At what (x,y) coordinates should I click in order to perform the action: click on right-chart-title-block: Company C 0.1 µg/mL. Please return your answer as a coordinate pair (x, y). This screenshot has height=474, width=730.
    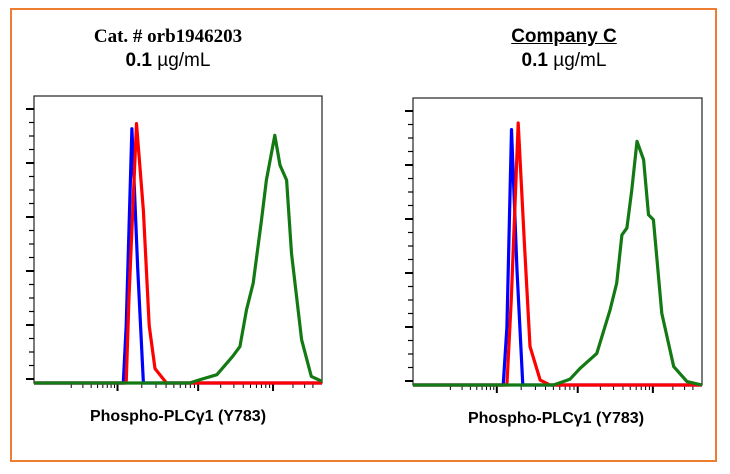
    Looking at the image, I should click on (564, 49).